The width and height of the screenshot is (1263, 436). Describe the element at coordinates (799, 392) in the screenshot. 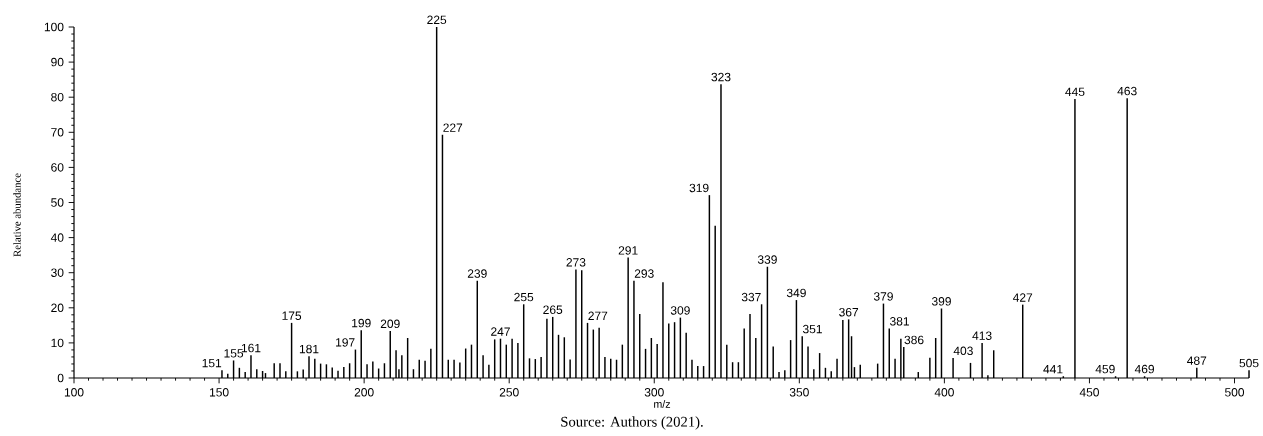

I see `x-tick-label: 350` at that location.